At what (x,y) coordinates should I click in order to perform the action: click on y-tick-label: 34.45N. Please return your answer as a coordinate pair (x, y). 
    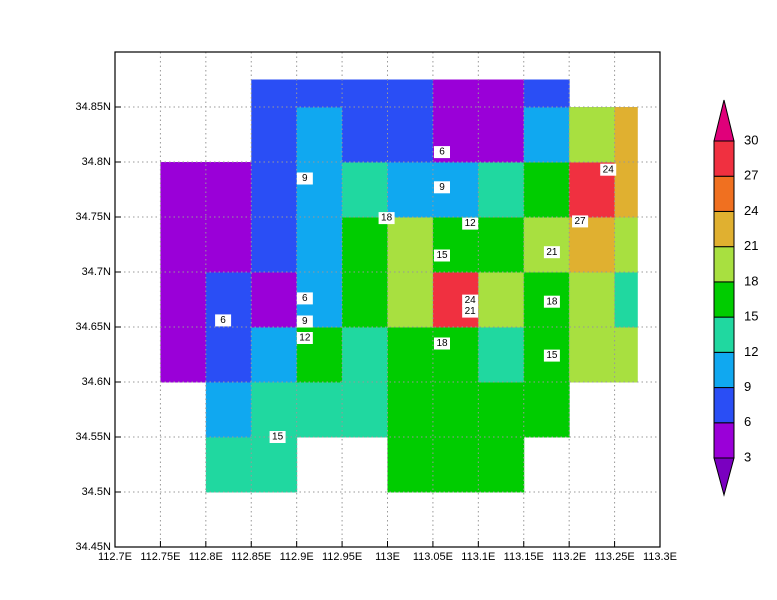
    Looking at the image, I should click on (94, 547).